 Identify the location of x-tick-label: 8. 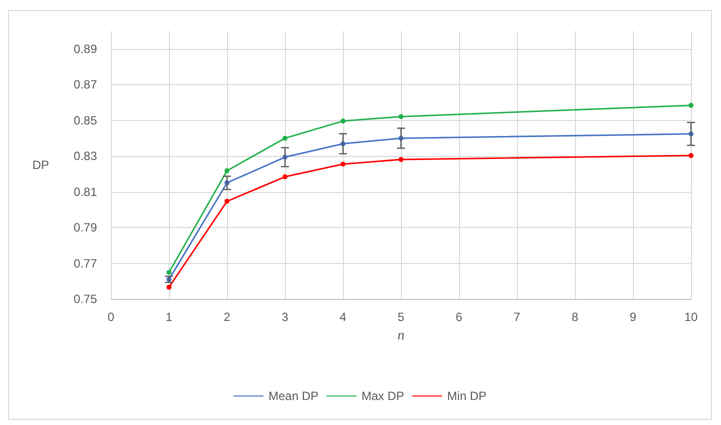
(575, 317).